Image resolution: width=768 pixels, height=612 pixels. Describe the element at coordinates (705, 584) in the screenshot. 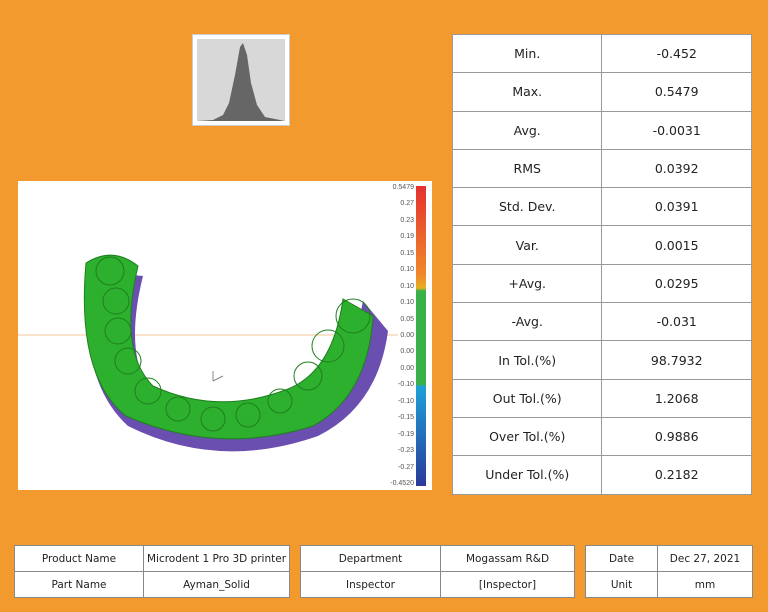

I see `unit-value: mm` at that location.